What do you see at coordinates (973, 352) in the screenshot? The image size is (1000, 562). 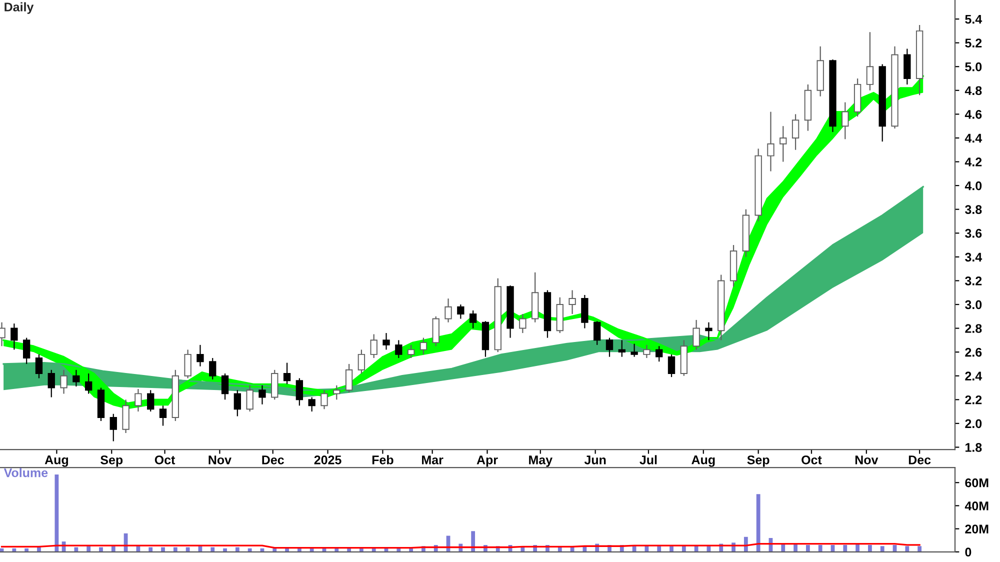 I see `y-tick-label: 2.6` at bounding box center [973, 352].